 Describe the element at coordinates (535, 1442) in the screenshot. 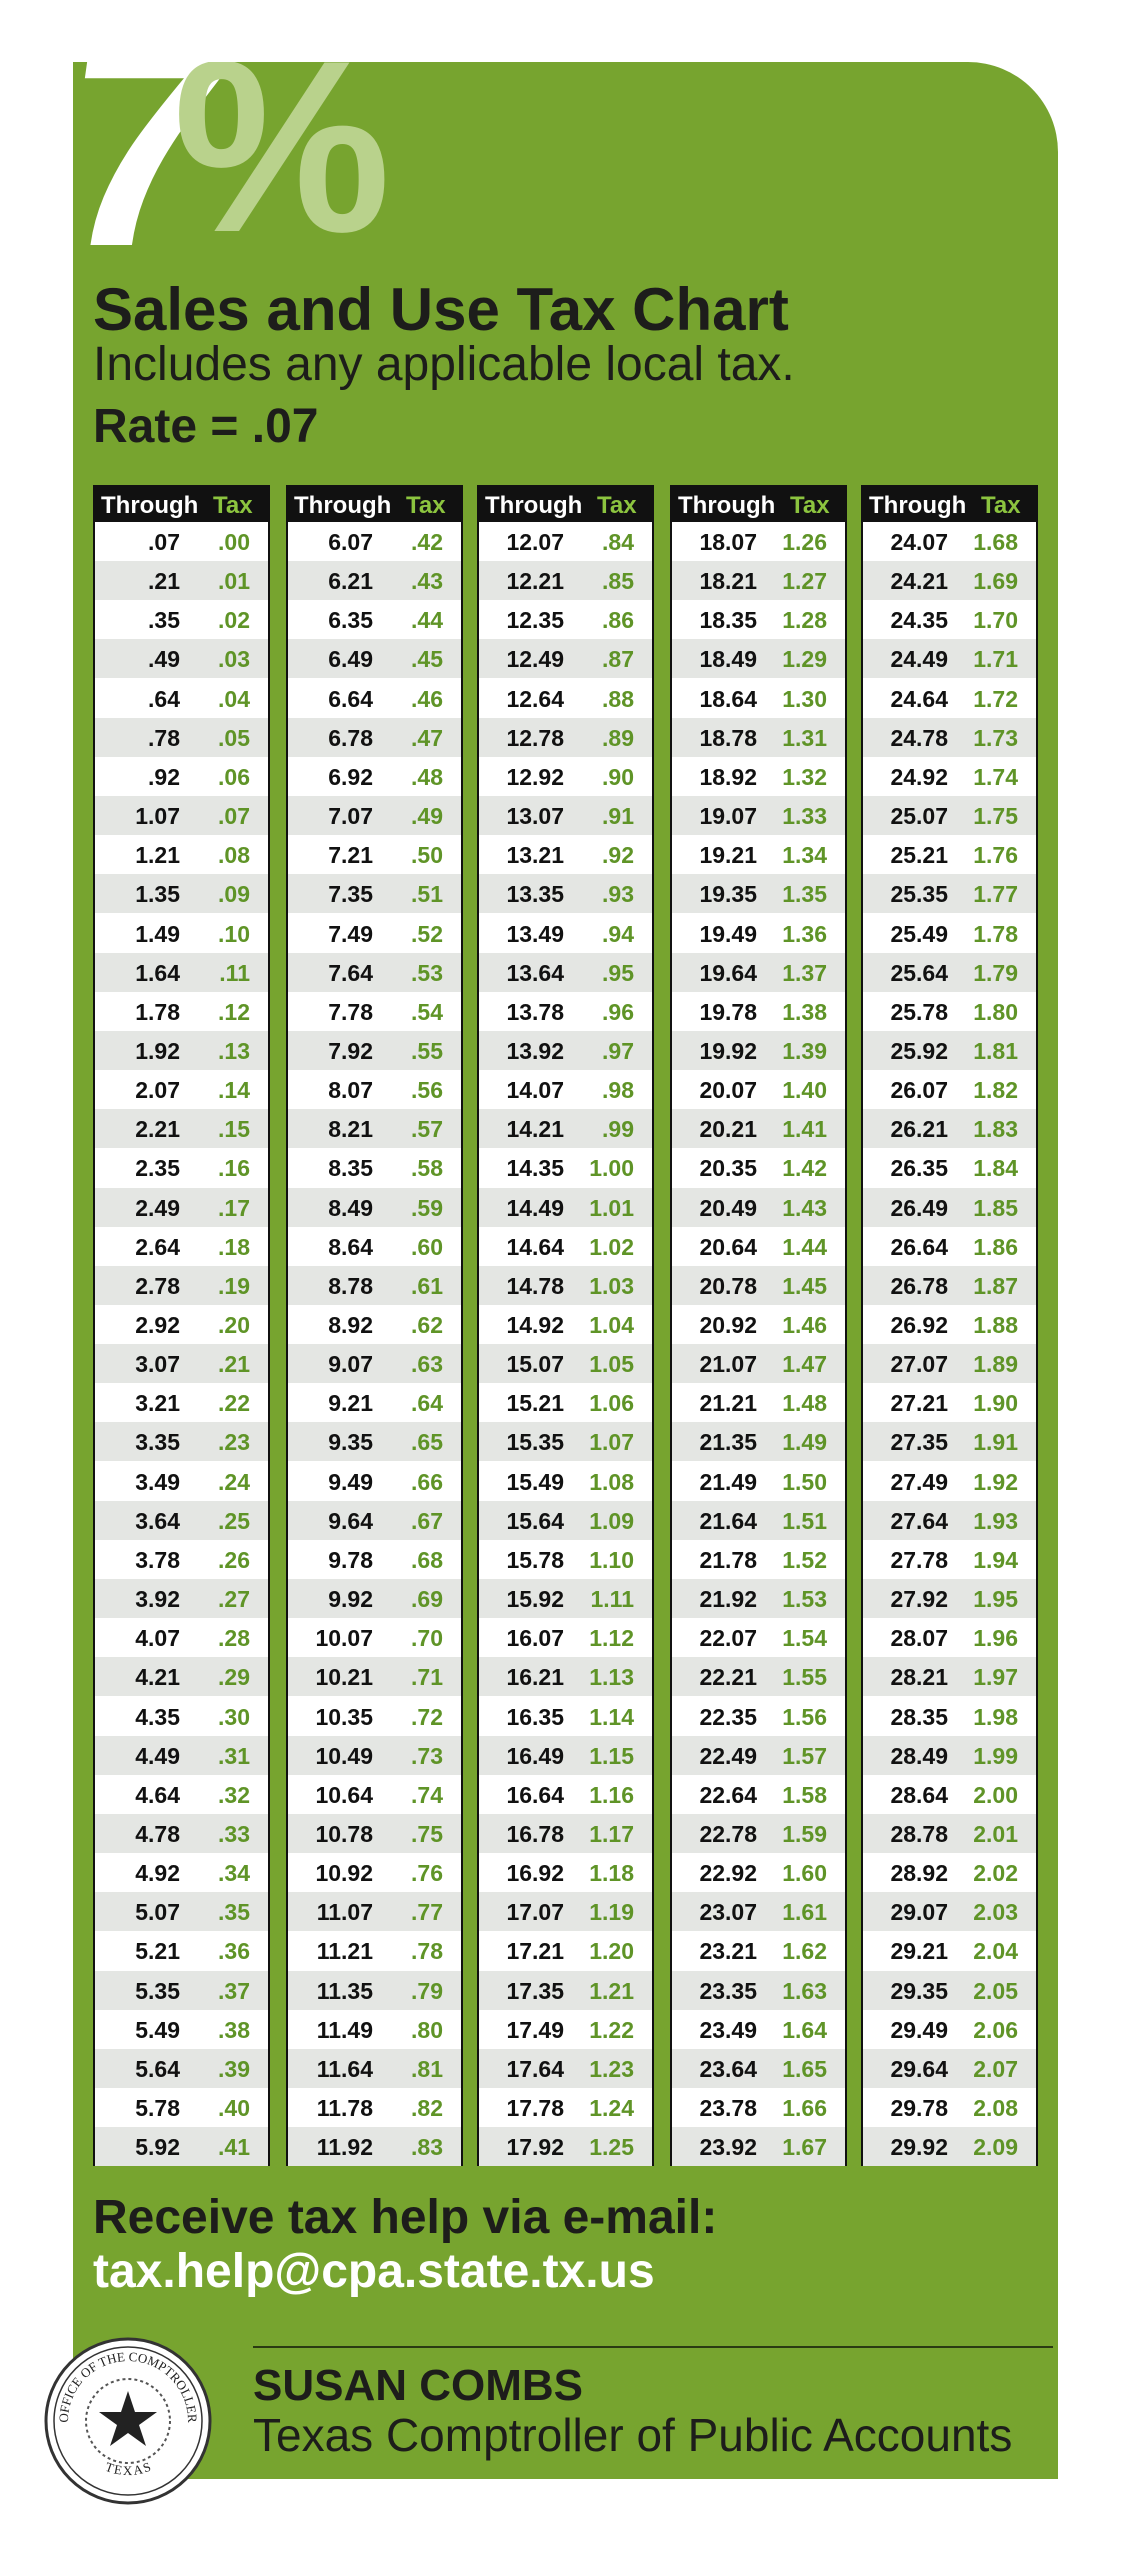

I see `through-cell: 15.35` at that location.